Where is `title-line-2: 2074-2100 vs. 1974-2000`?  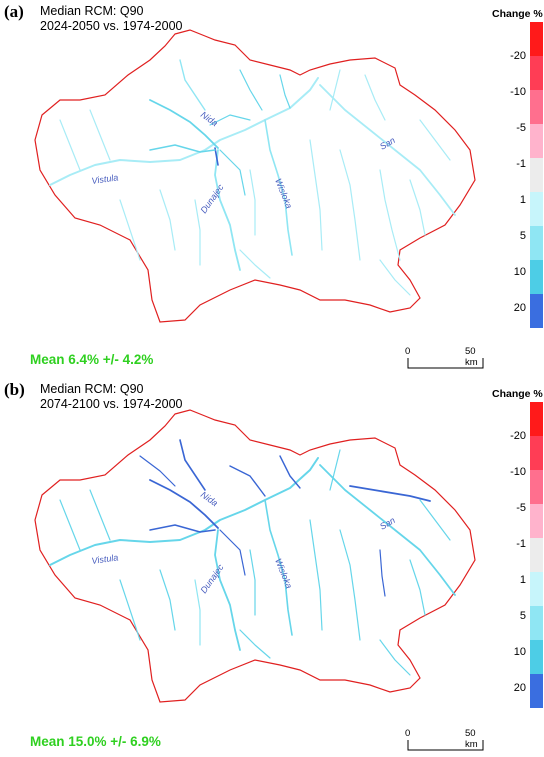
title-line-2: 2074-2100 vs. 1974-2000 is located at coordinates (111, 404).